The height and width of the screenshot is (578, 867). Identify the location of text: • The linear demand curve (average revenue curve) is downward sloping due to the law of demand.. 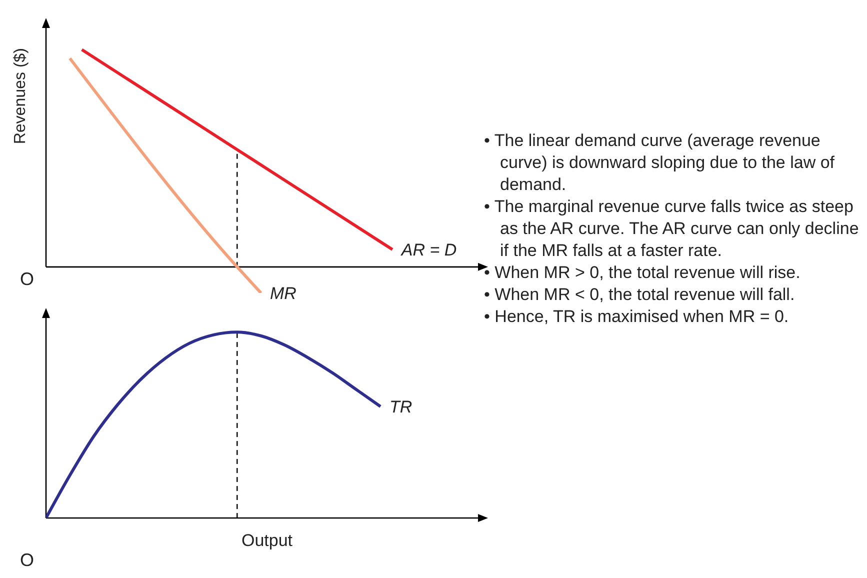
(660, 163).